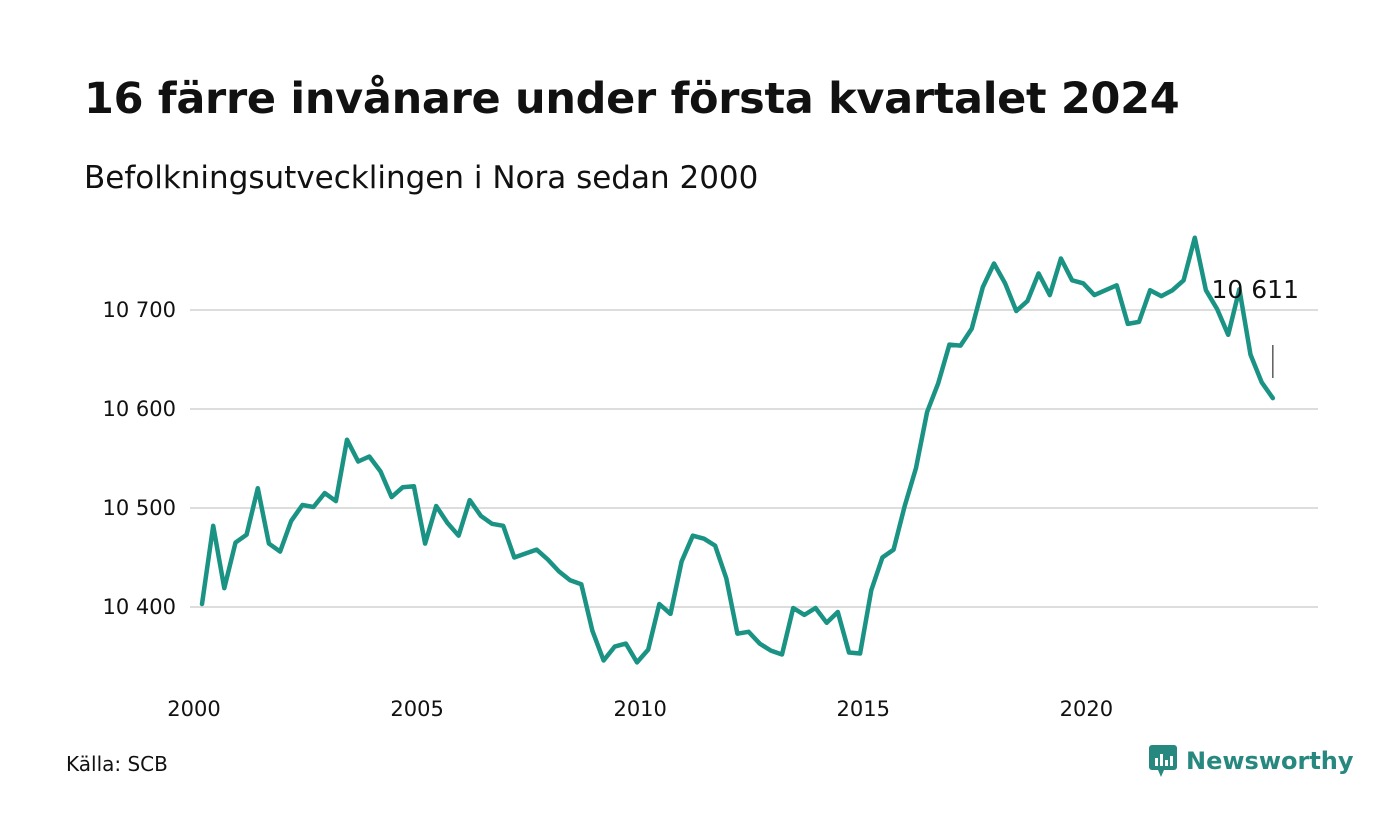 This screenshot has height=840, width=1400. Describe the element at coordinates (416, 709) in the screenshot. I see `x-tick-label: 2005` at that location.